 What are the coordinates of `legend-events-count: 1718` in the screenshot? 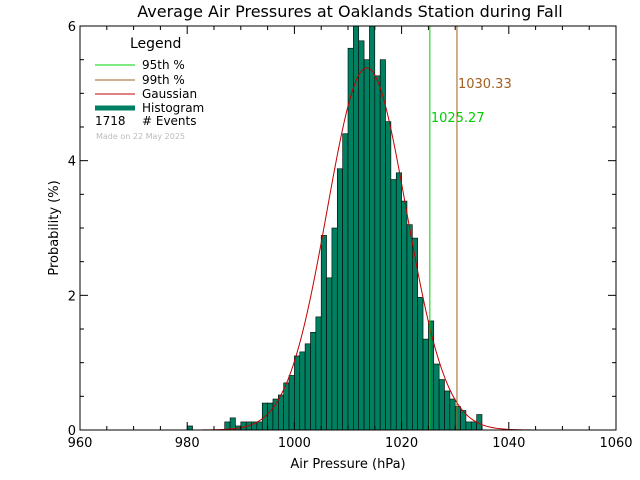 It's located at (110, 121).